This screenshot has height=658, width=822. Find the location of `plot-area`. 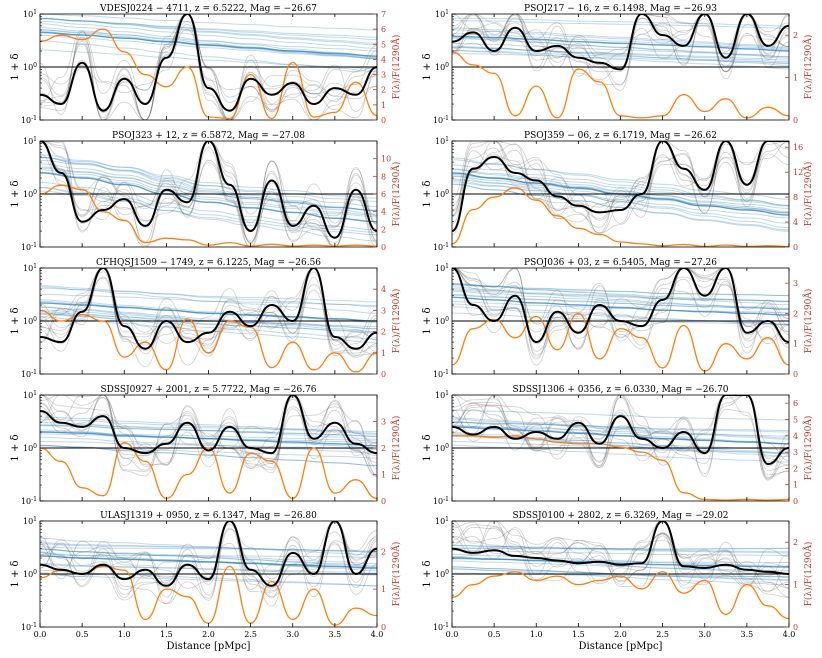

plot-area is located at coordinates (620, 570).